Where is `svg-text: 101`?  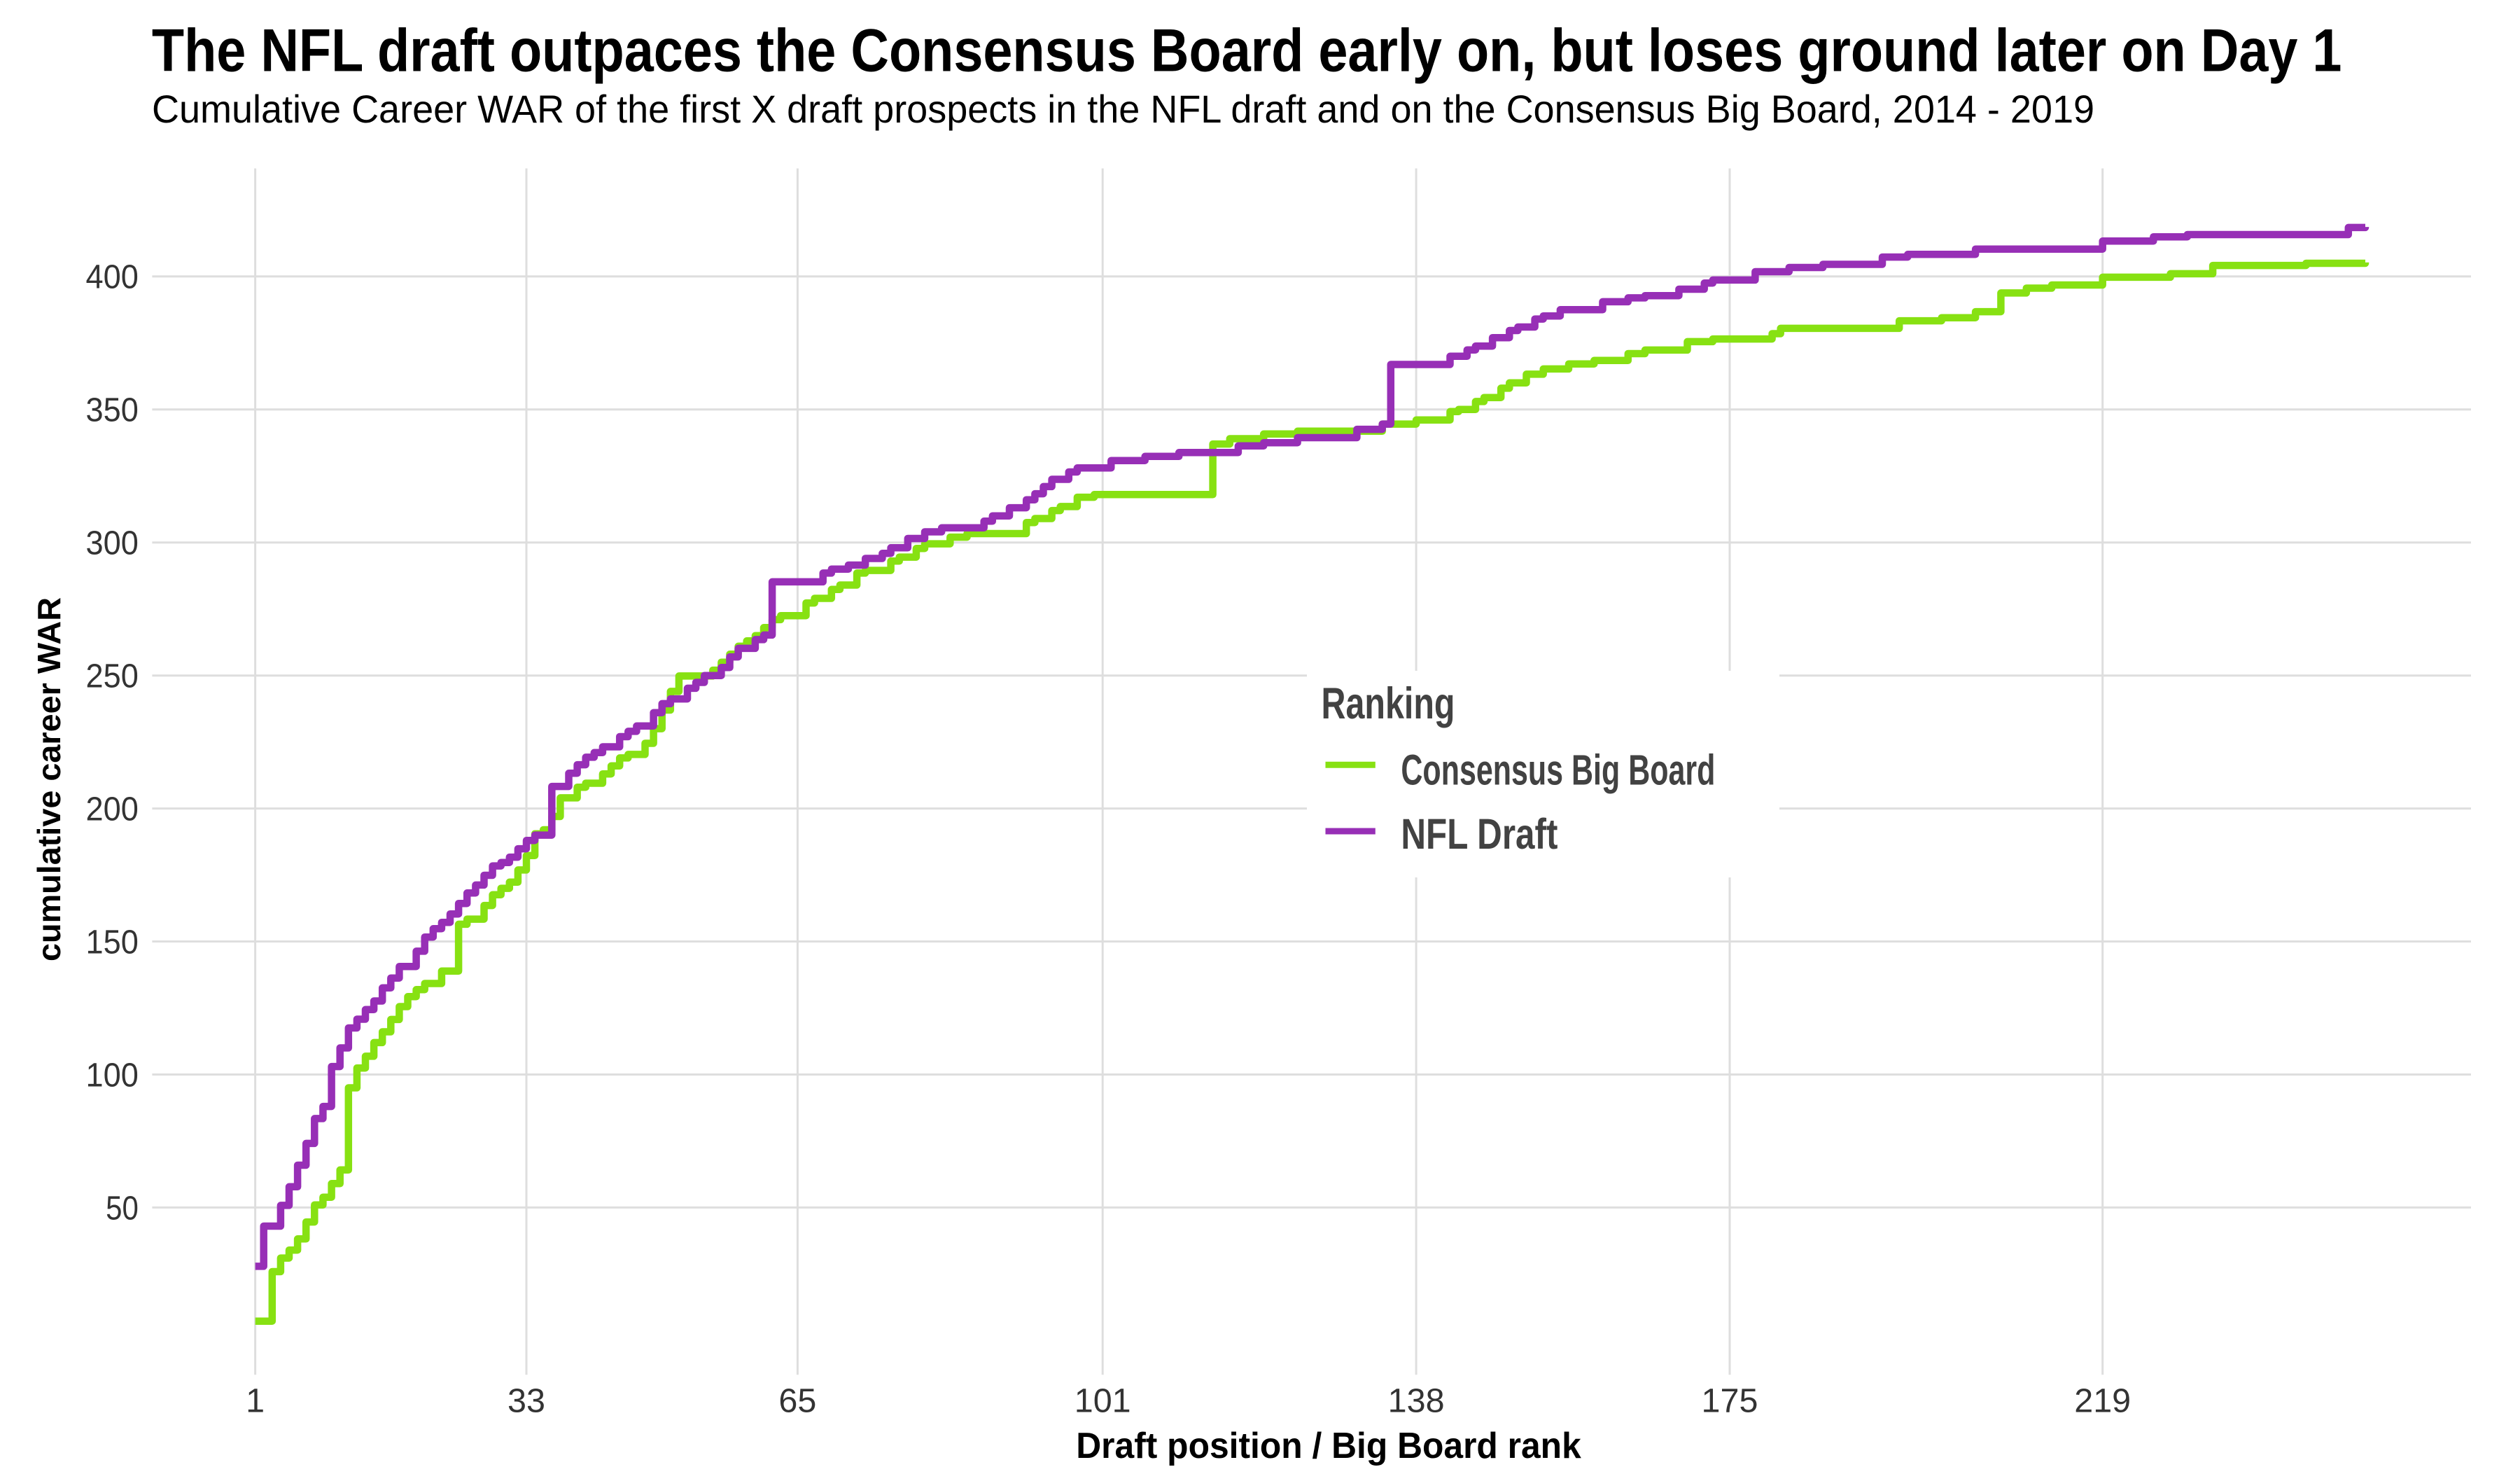 svg-text: 101 is located at coordinates (1102, 1400).